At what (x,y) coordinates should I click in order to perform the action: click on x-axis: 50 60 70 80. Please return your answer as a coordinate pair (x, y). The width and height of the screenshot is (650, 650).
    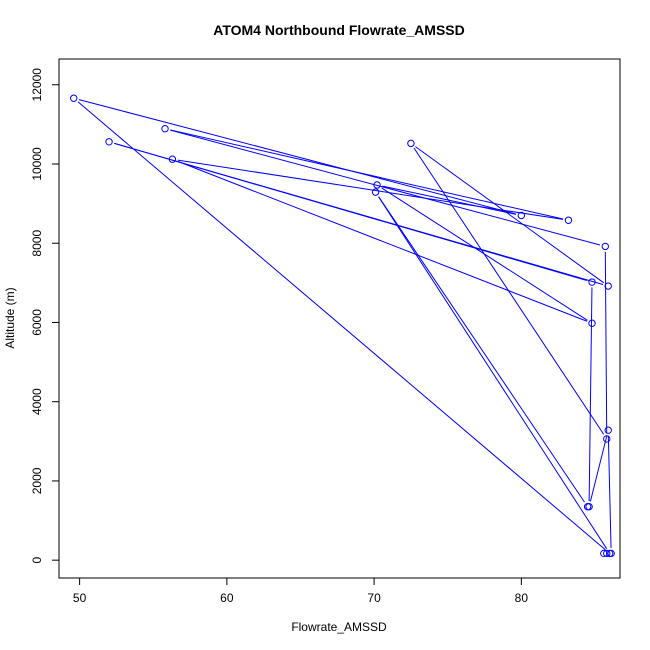
    Looking at the image, I should click on (301, 591).